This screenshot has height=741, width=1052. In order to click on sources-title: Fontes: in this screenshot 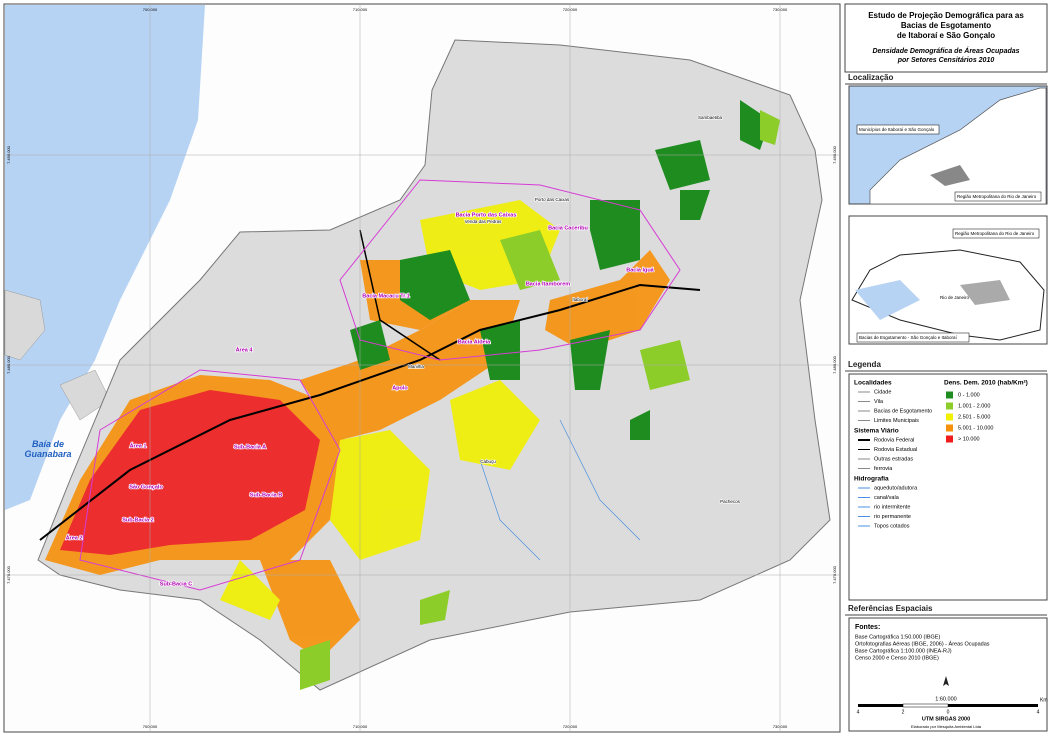, I will do `click(867, 627)`.